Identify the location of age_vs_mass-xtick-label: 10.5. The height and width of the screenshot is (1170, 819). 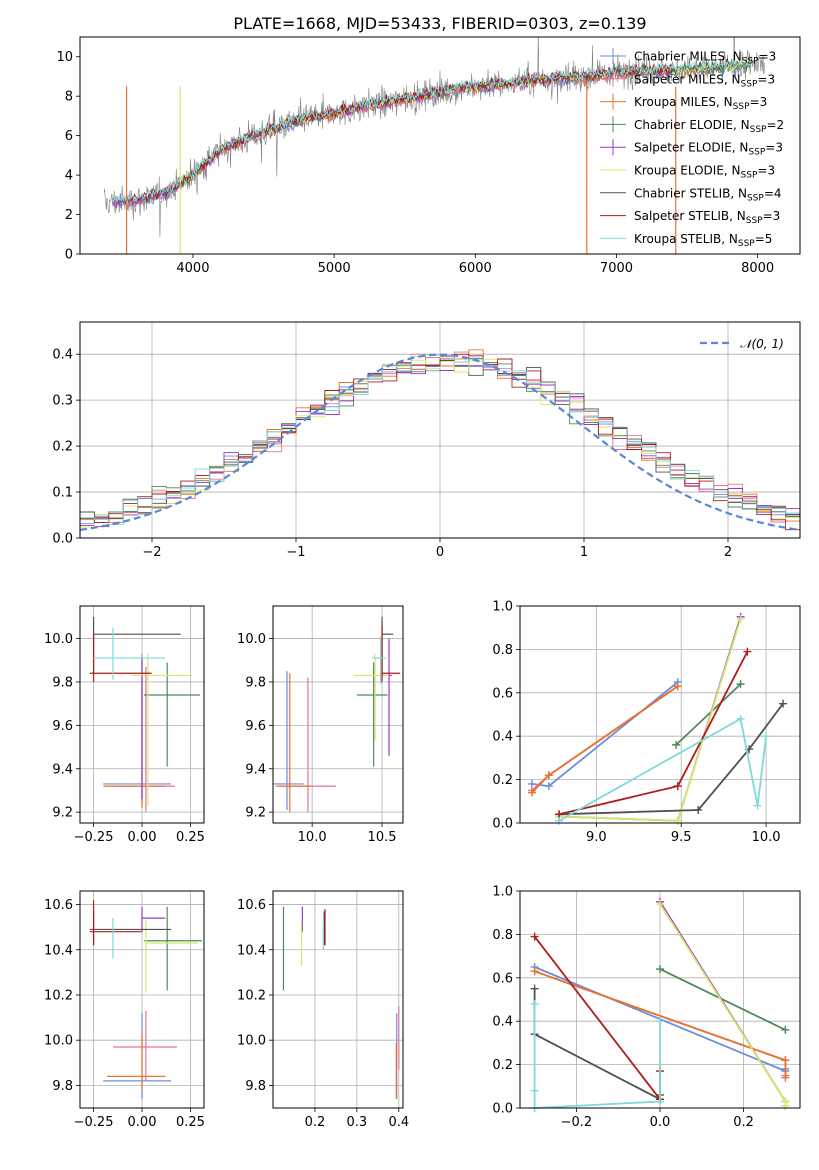
(382, 837).